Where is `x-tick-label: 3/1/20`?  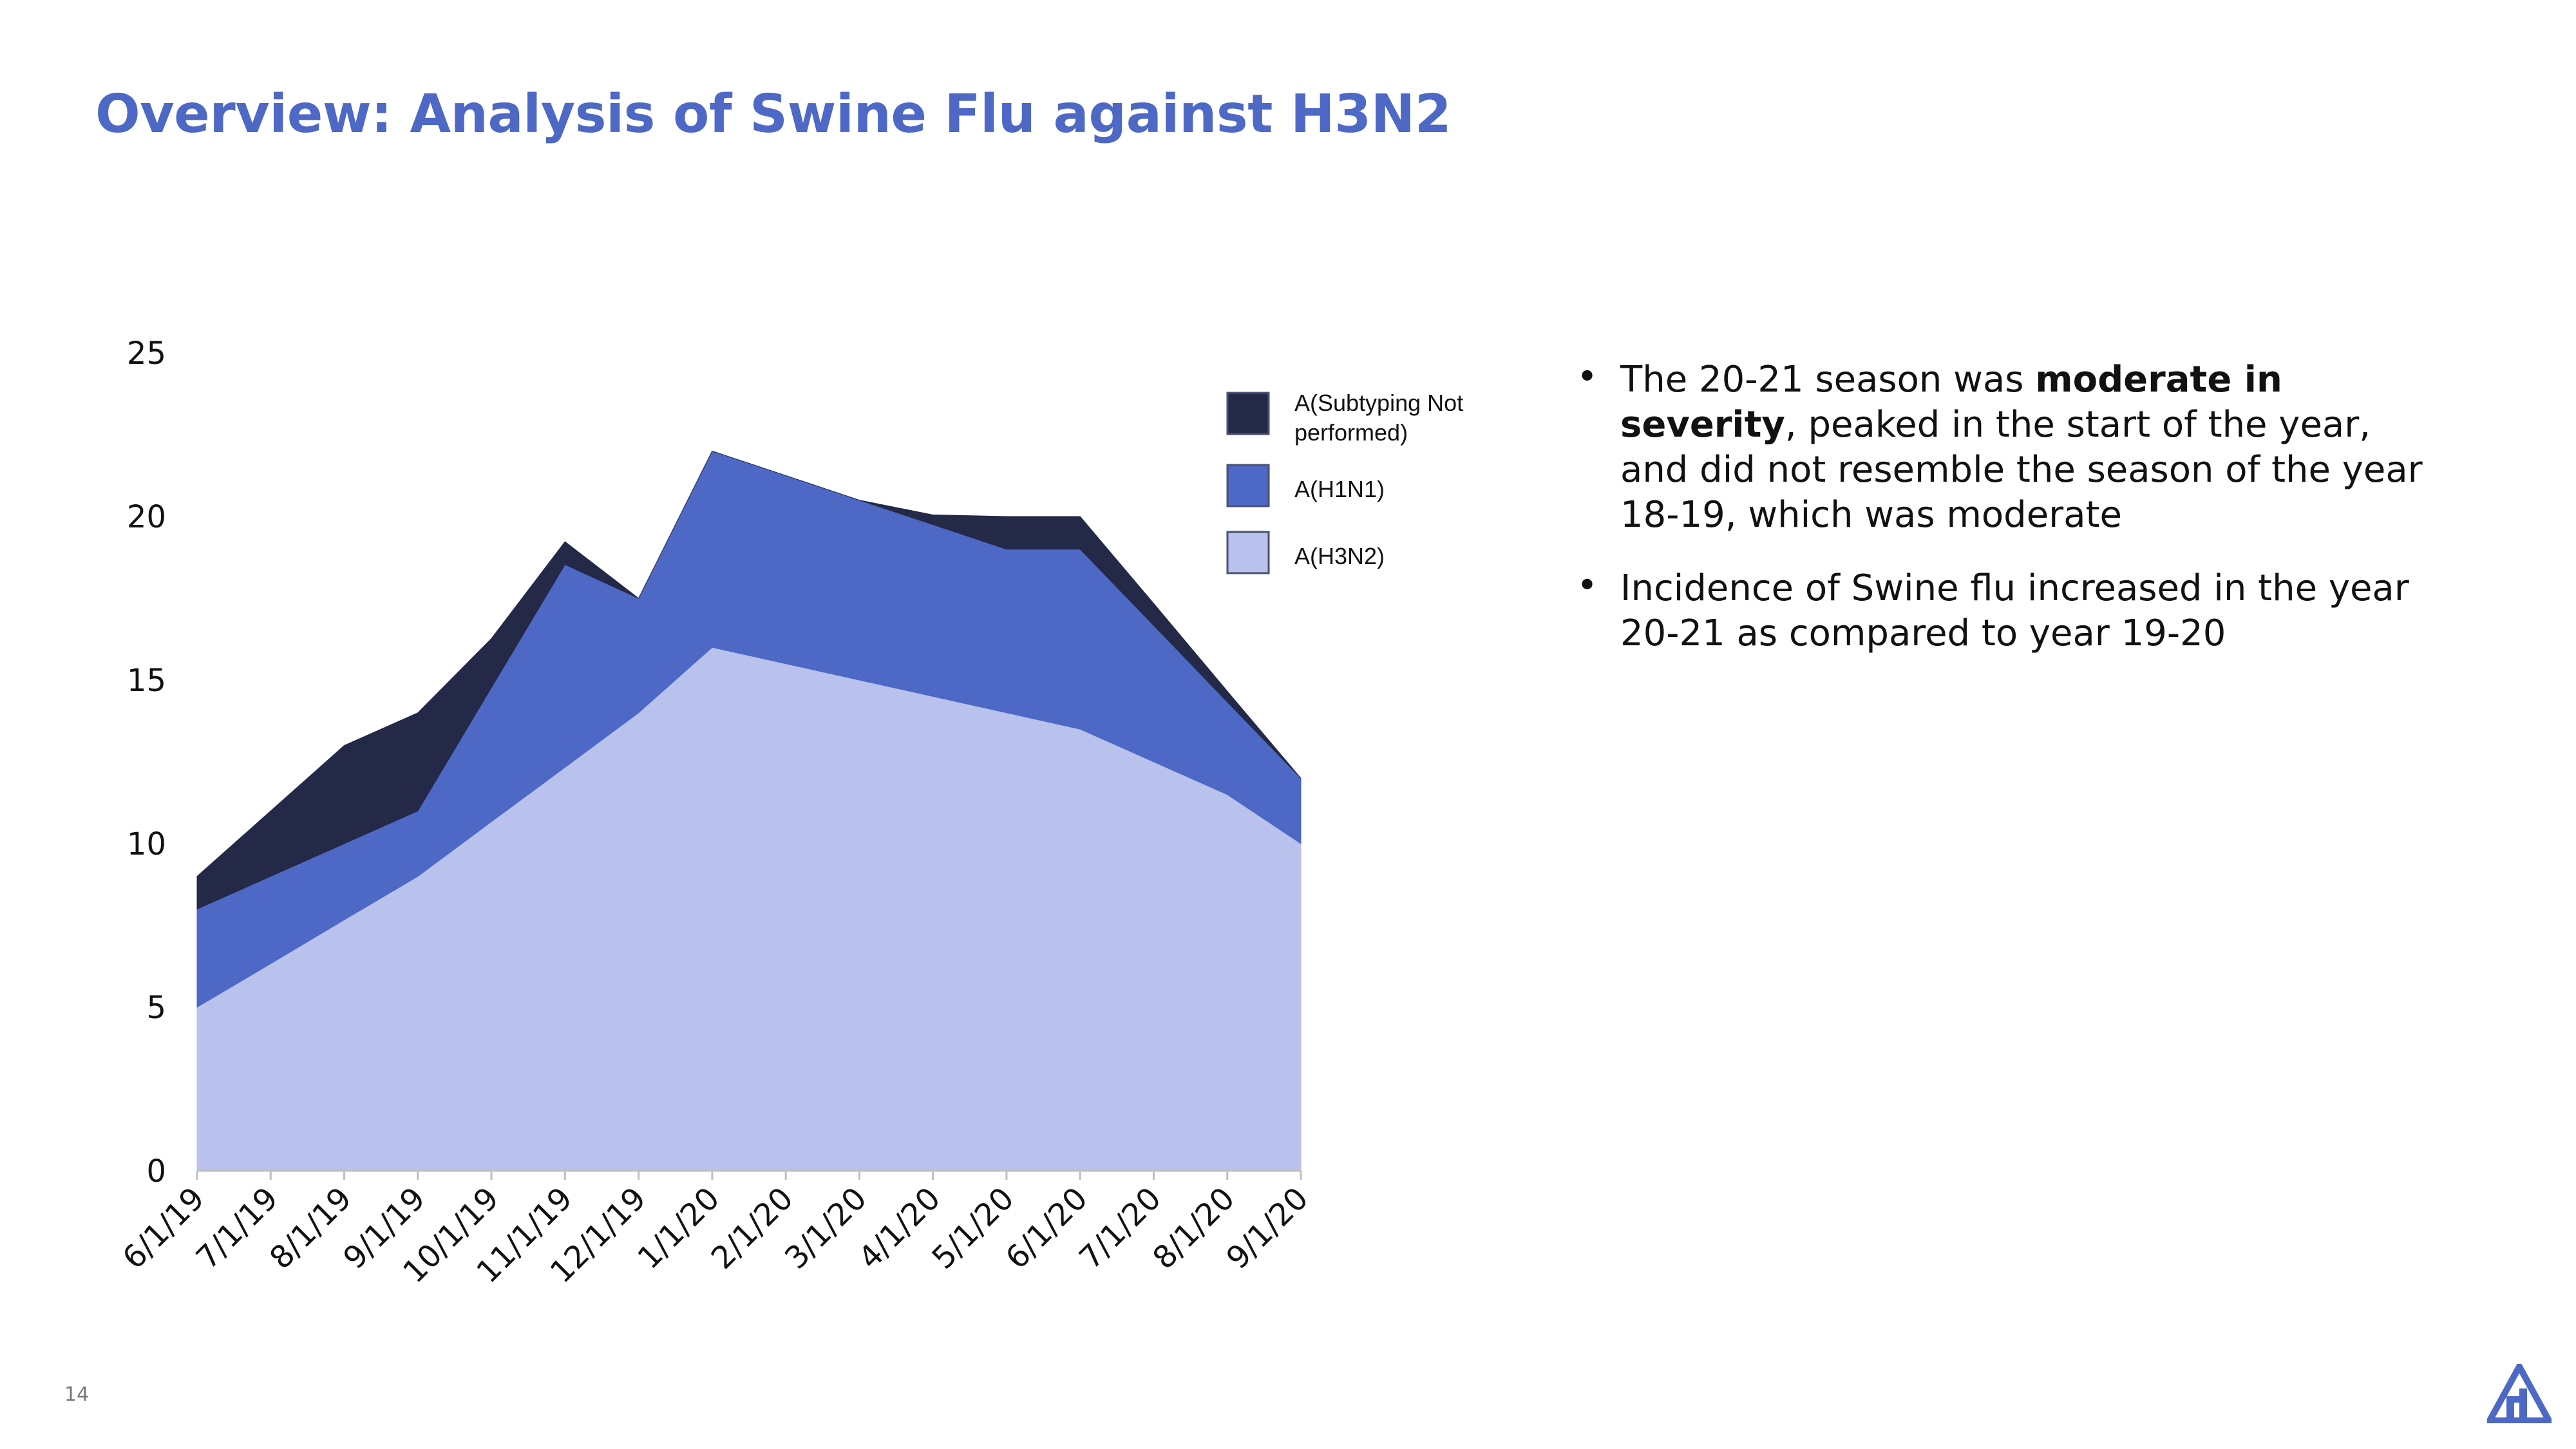
x-tick-label: 3/1/20 is located at coordinates (826, 1228).